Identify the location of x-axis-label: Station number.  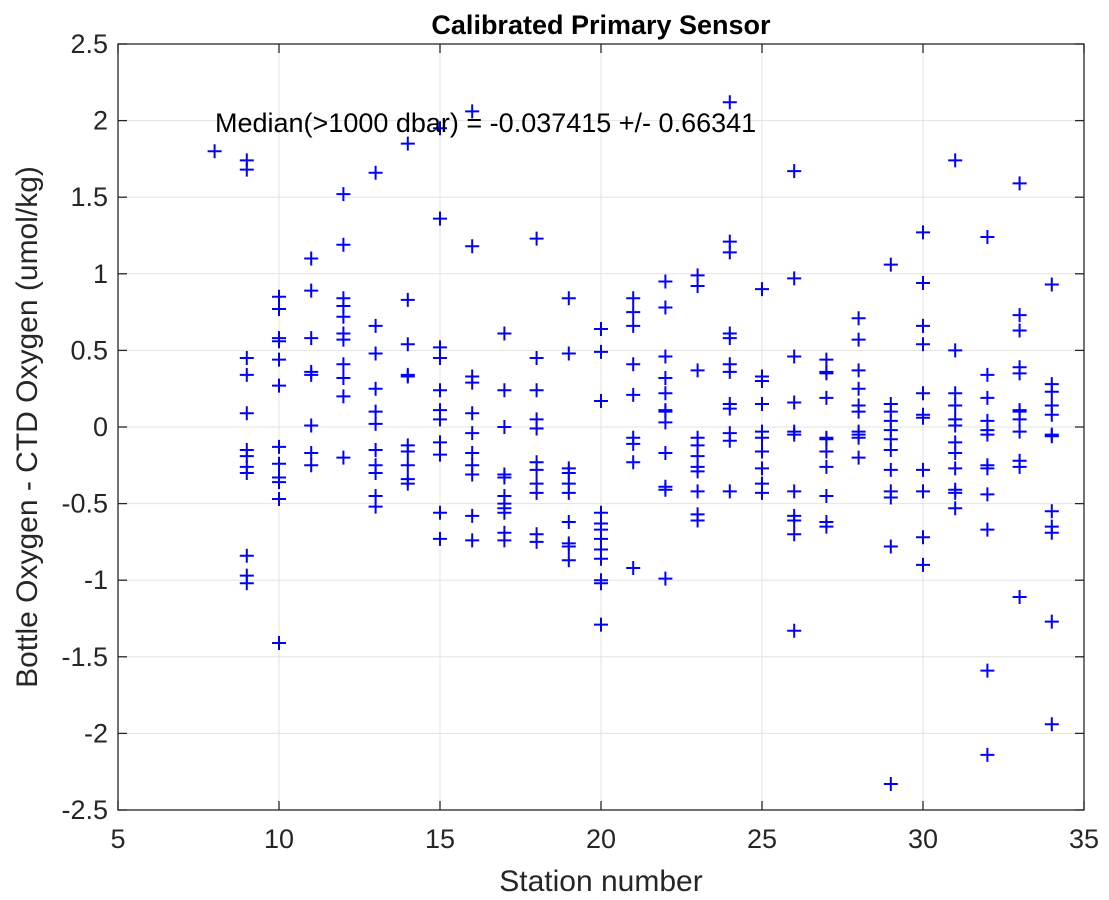
(600, 881).